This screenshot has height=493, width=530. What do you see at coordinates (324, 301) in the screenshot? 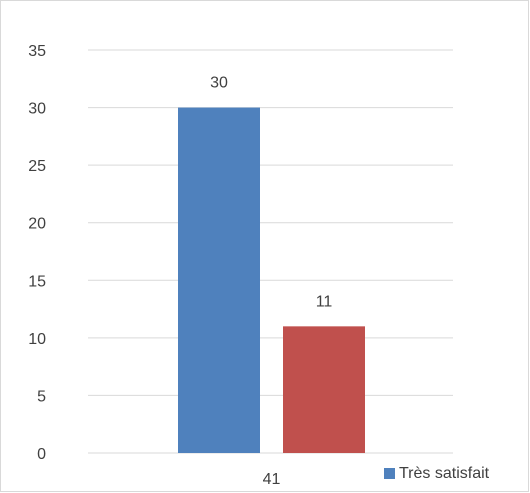
I see `bar-value-label: 11` at bounding box center [324, 301].